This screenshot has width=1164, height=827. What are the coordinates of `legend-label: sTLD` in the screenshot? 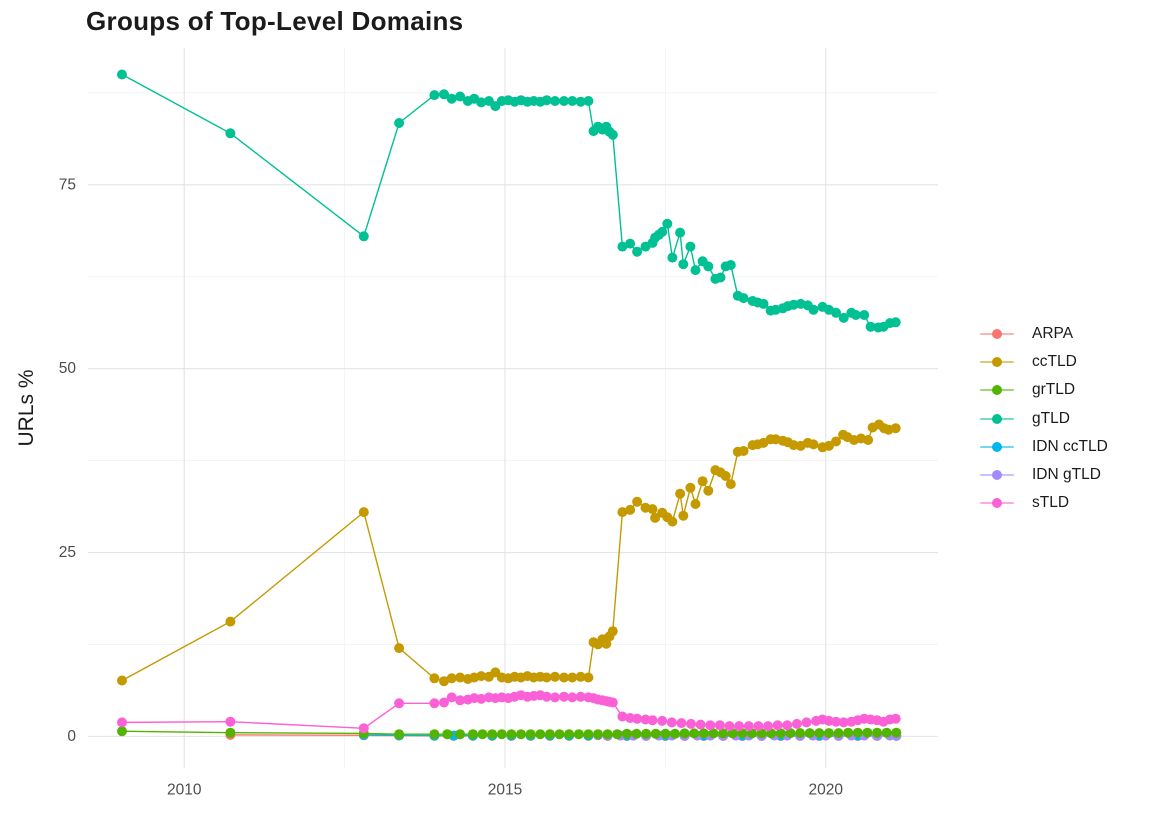 It's located at (1051, 503).